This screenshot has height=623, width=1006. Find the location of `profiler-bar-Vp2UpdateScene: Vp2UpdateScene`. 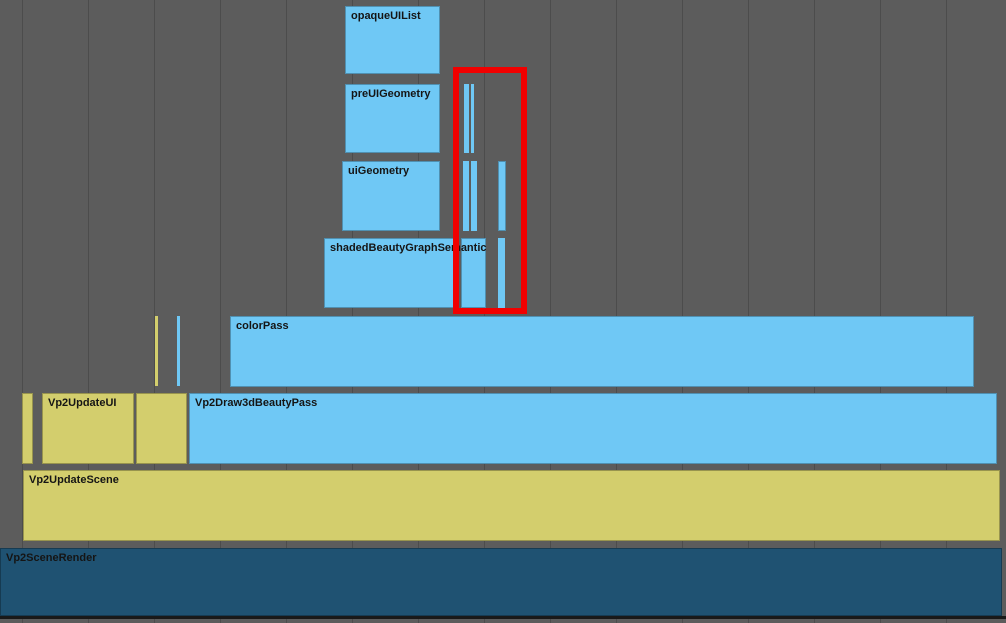

profiler-bar-Vp2UpdateScene: Vp2UpdateScene is located at coordinates (511, 505).